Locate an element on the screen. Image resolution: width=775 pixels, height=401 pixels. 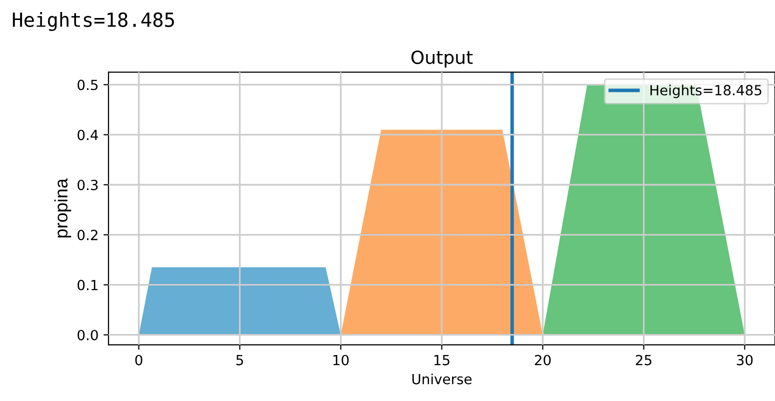
y-tick-label: 0.5 is located at coordinates (88, 85).